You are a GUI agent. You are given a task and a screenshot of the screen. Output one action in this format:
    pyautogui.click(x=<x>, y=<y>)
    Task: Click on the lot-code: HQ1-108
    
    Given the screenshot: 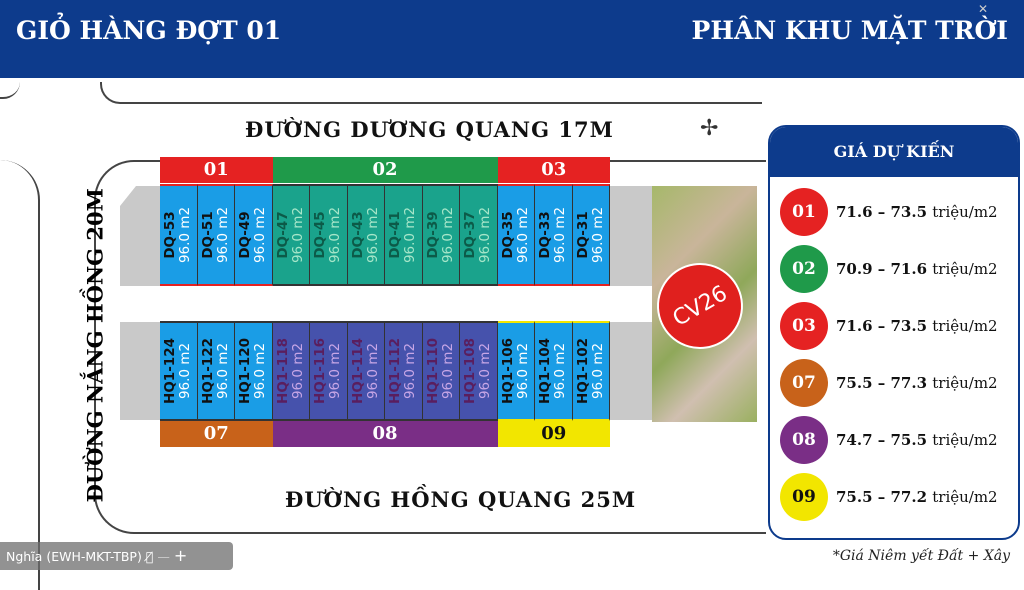 What is the action you would take?
    pyautogui.click(x=470, y=371)
    